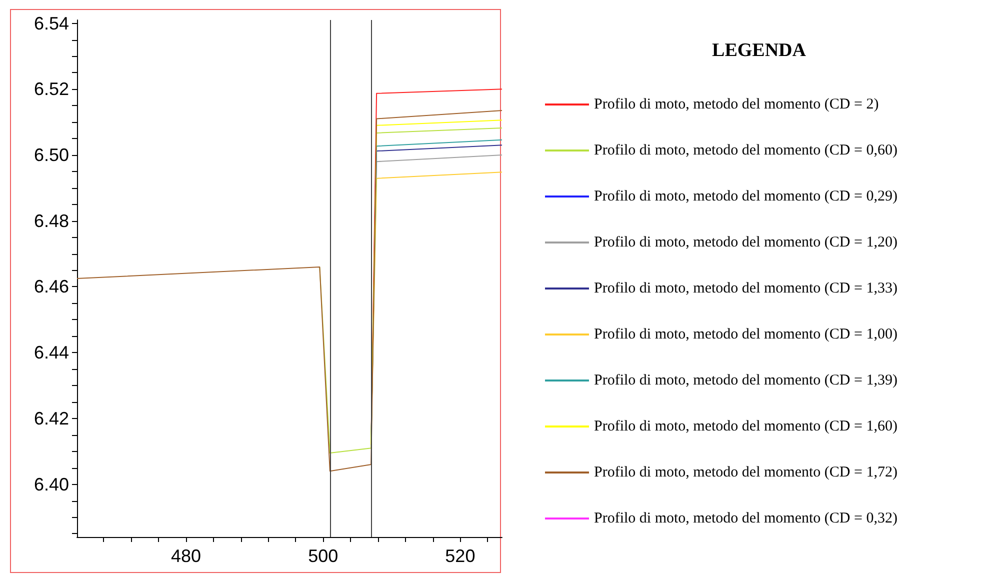 The width and height of the screenshot is (987, 574). Describe the element at coordinates (51, 352) in the screenshot. I see `y-tick-label: 6.44` at that location.